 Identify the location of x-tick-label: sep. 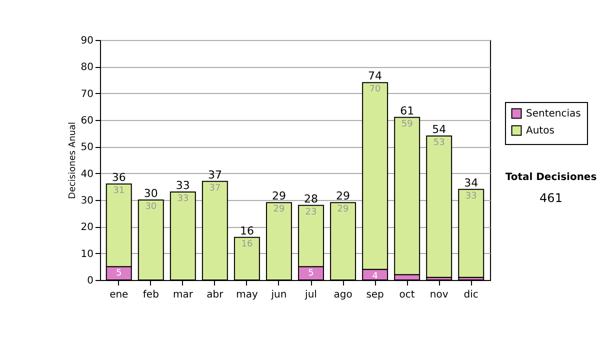
(375, 295).